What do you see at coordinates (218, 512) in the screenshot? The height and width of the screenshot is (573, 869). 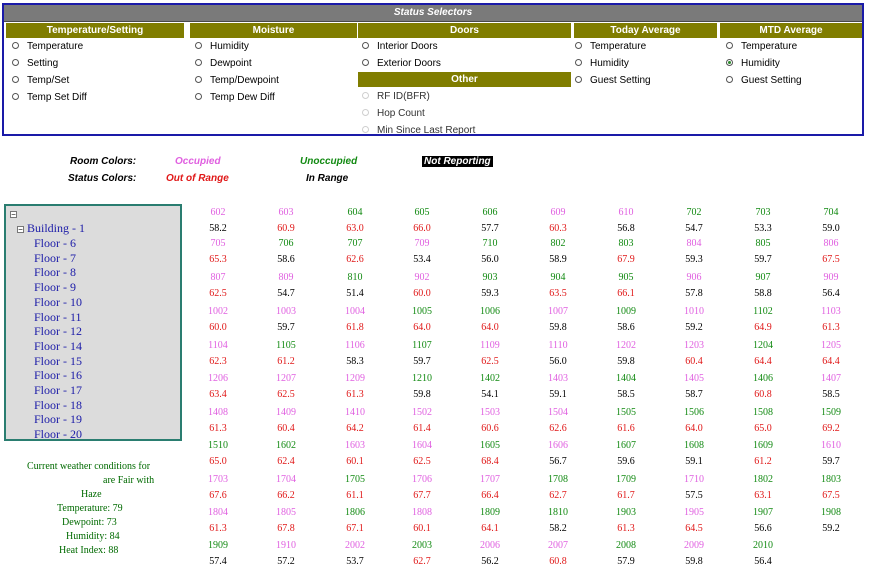 I see `room-number: 1804` at bounding box center [218, 512].